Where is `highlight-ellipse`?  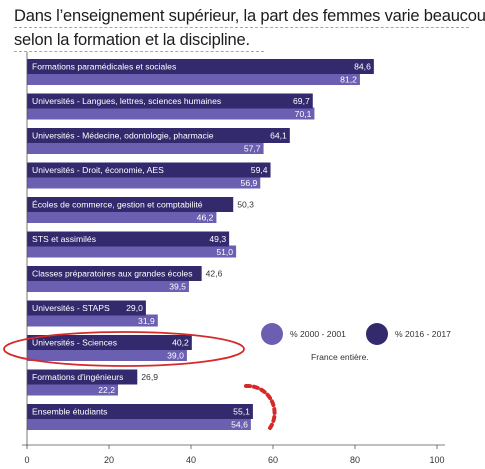 highlight-ellipse is located at coordinates (124, 349).